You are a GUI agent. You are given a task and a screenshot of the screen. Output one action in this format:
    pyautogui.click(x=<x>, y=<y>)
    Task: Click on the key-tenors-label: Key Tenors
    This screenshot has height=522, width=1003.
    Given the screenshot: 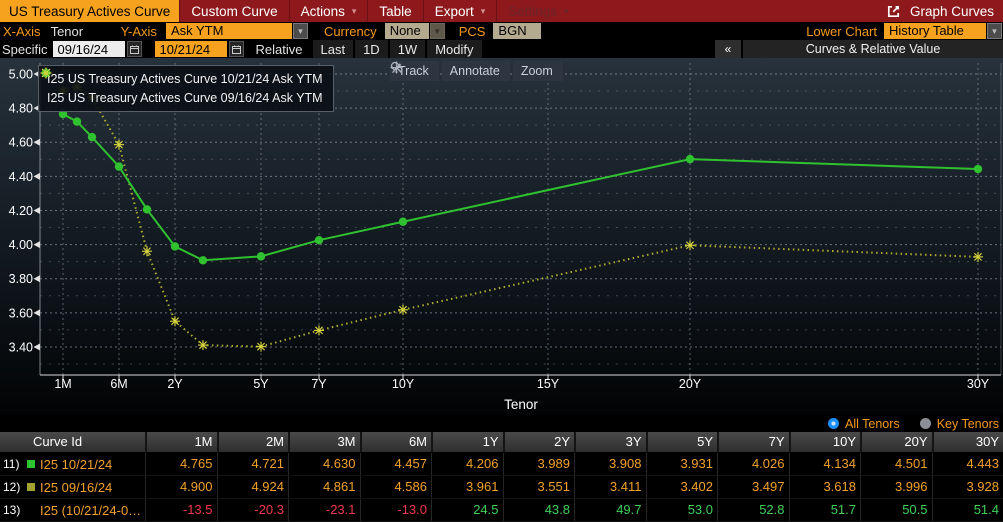 What is the action you would take?
    pyautogui.click(x=967, y=423)
    